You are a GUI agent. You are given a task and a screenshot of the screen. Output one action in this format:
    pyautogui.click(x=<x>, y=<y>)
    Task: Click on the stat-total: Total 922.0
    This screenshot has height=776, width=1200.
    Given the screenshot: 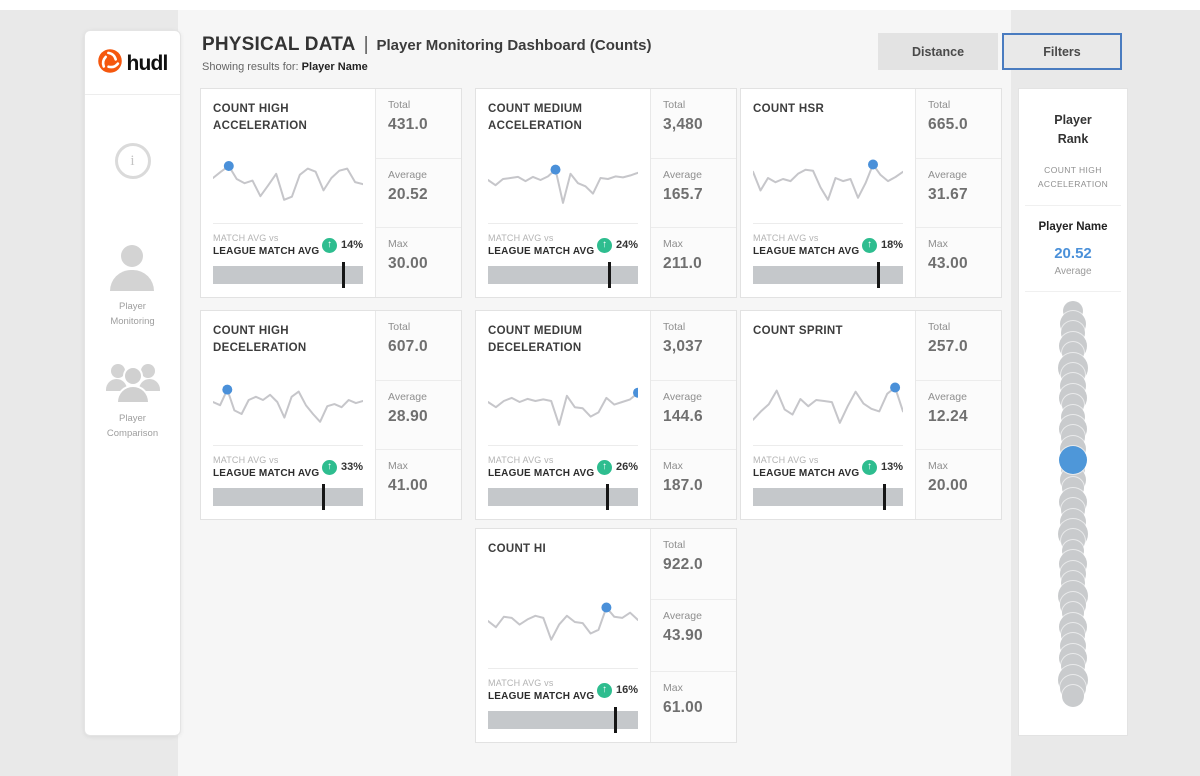 What is the action you would take?
    pyautogui.click(x=683, y=556)
    